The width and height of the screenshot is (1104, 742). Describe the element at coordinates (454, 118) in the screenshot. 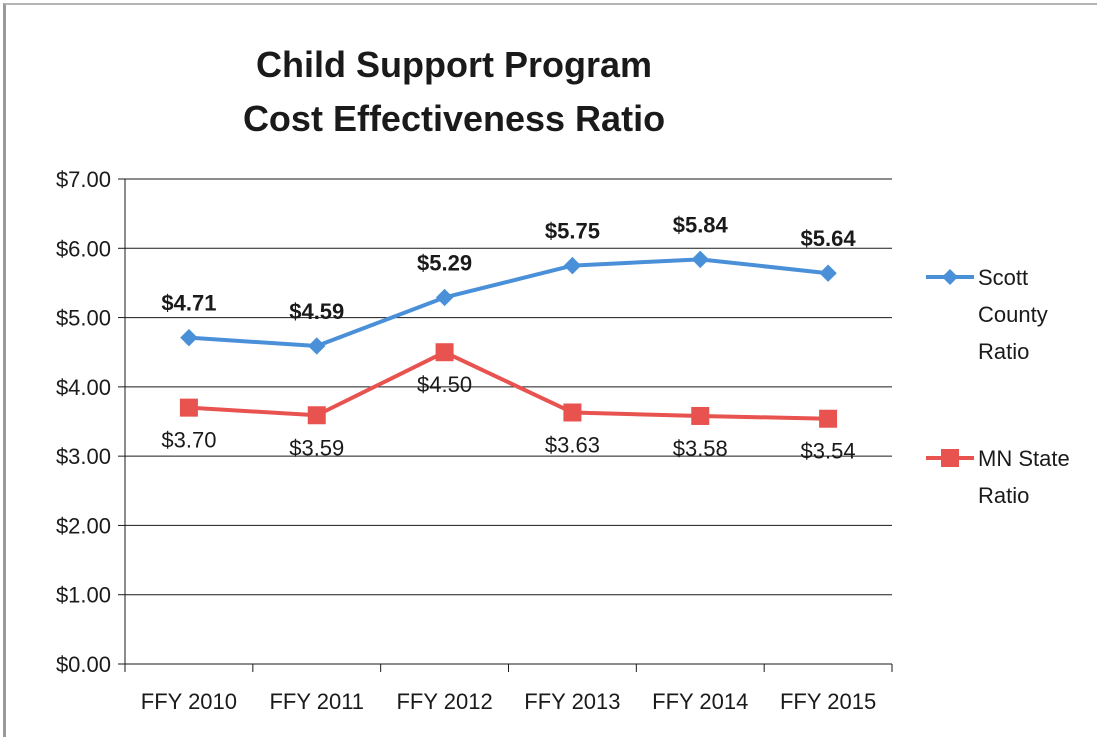

I see `chart-title-line-2: Cost Effectiveness Ratio` at that location.